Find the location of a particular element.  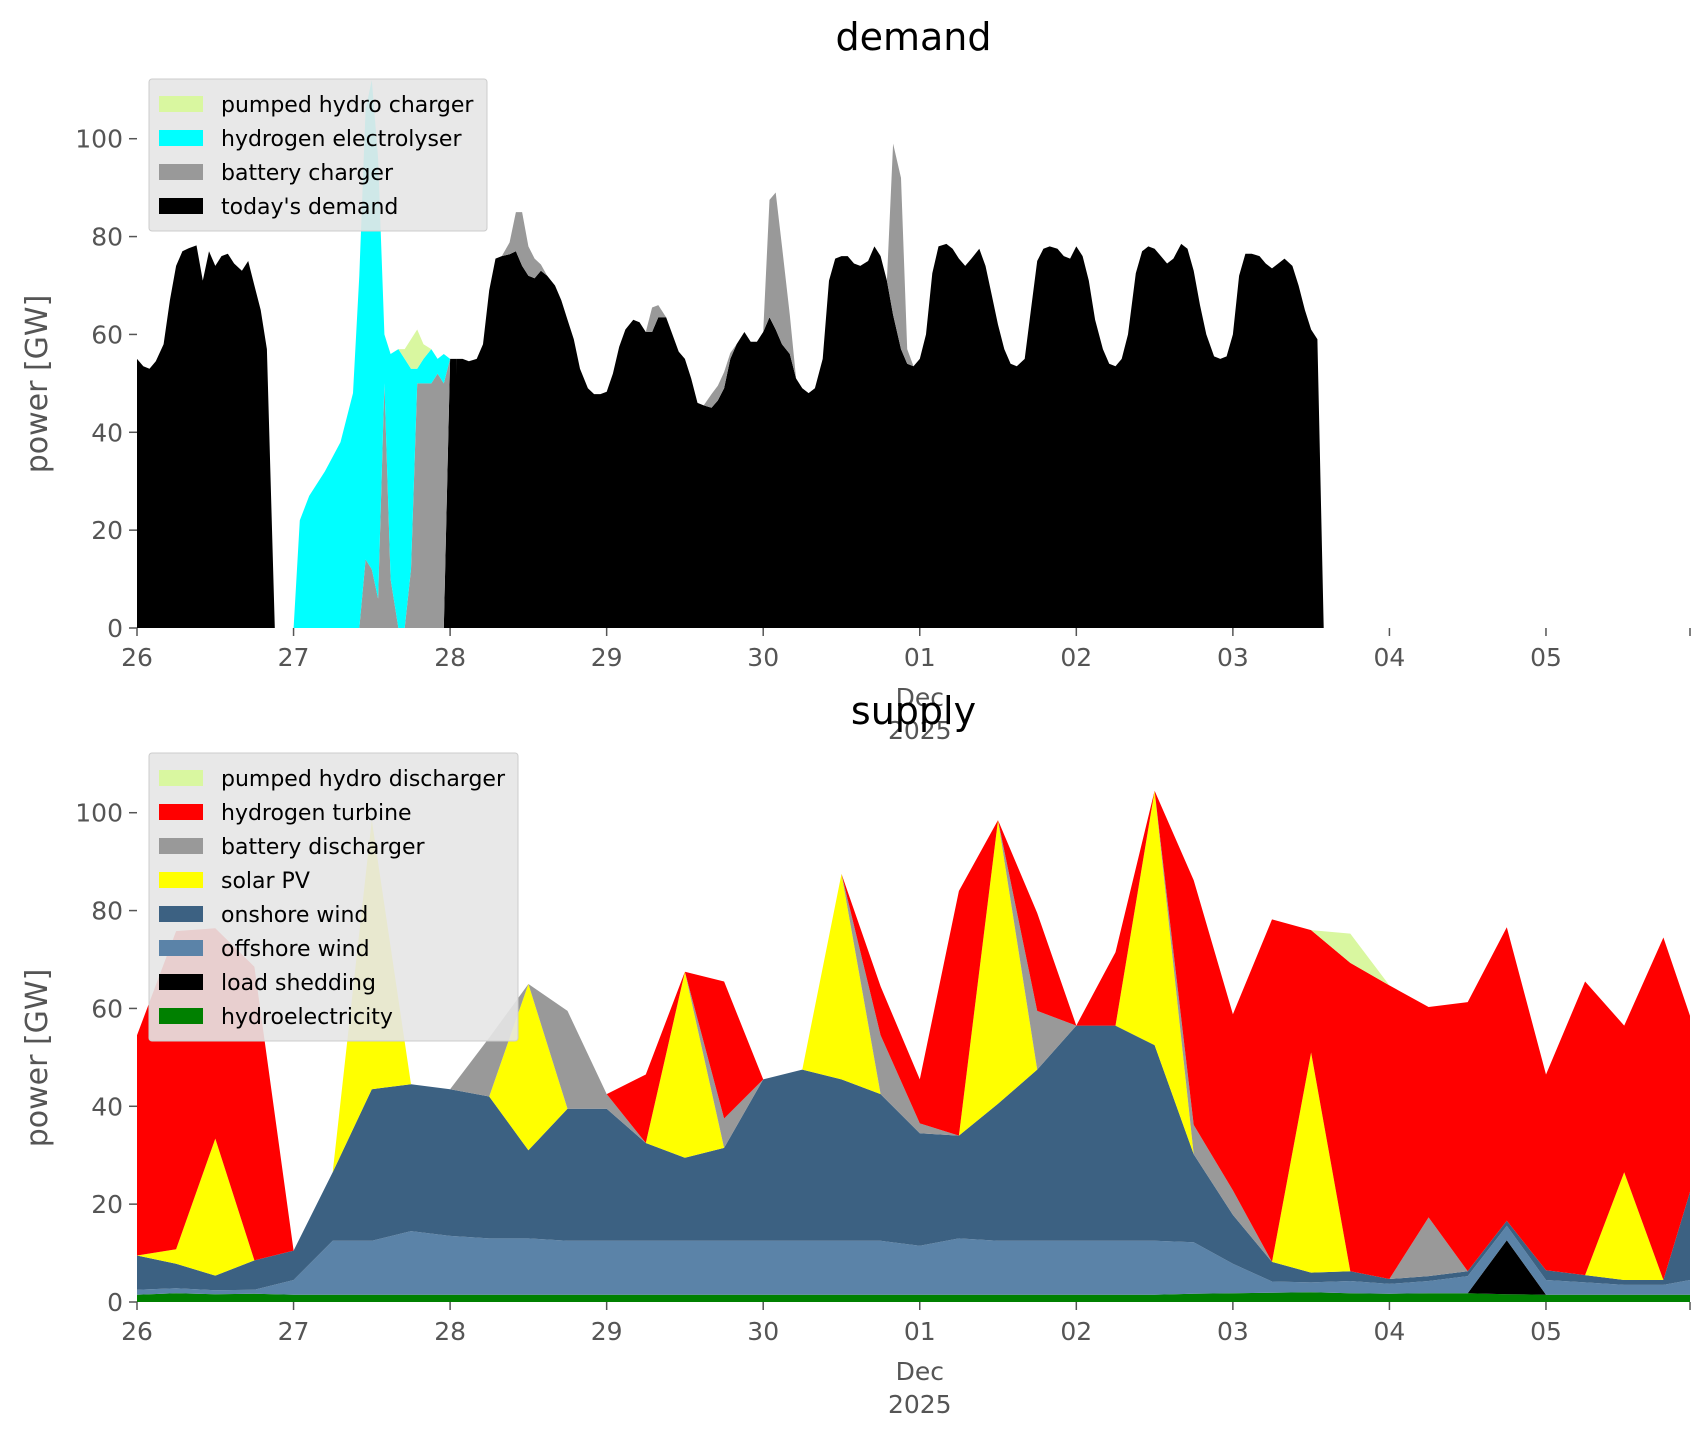

chart-title: supply is located at coordinates (913, 711).